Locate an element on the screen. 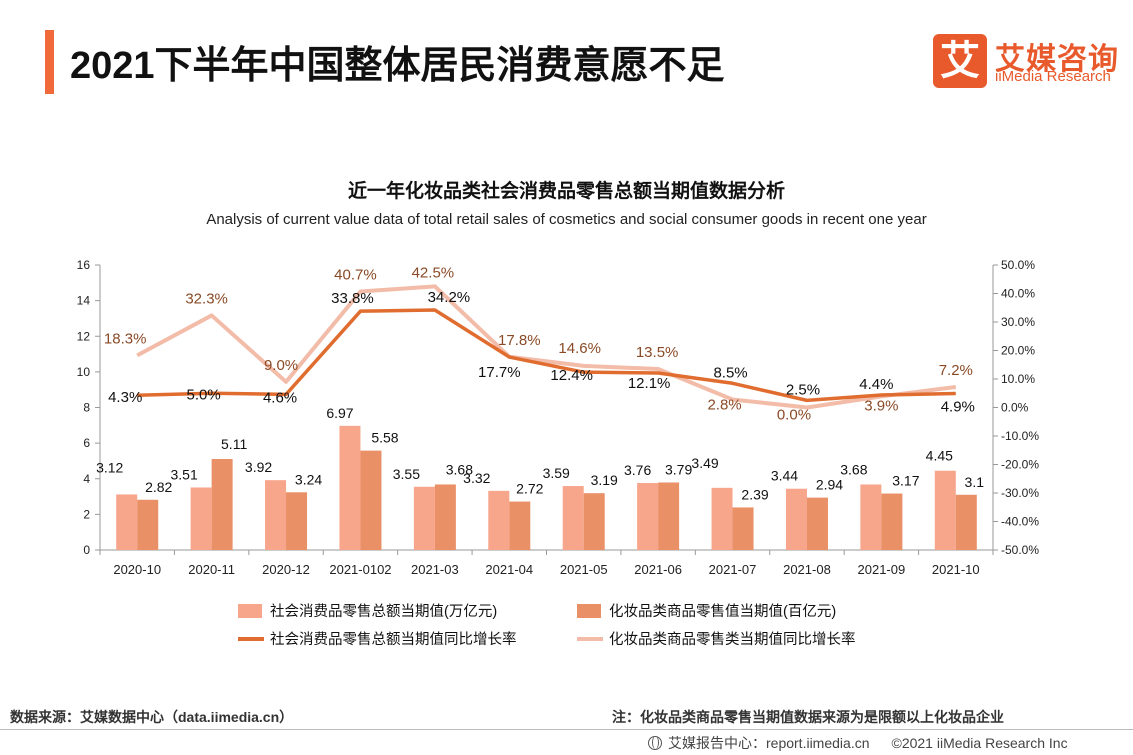  retail-growth-label: 8.5% is located at coordinates (730, 372).